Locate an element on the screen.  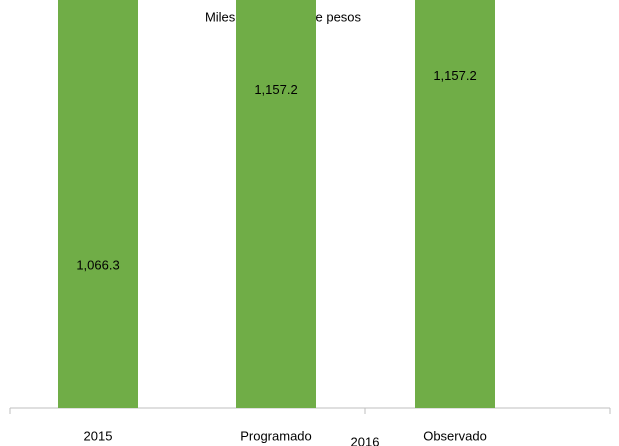
total-label: 1,066.3 is located at coordinates (97, 264).